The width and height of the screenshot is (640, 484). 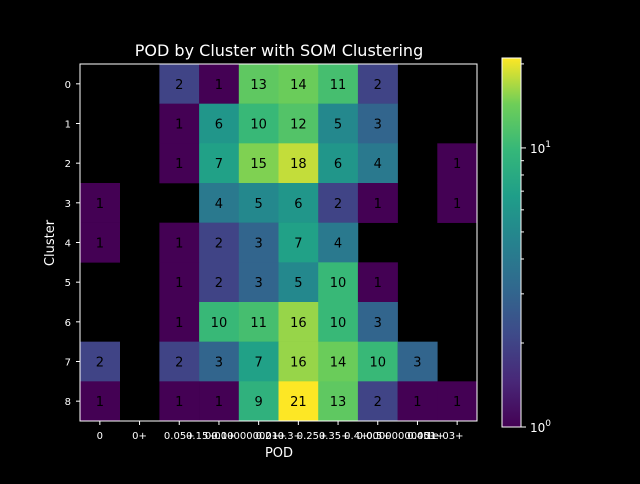 What do you see at coordinates (68, 244) in the screenshot?
I see `y-tick-label: 4` at bounding box center [68, 244].